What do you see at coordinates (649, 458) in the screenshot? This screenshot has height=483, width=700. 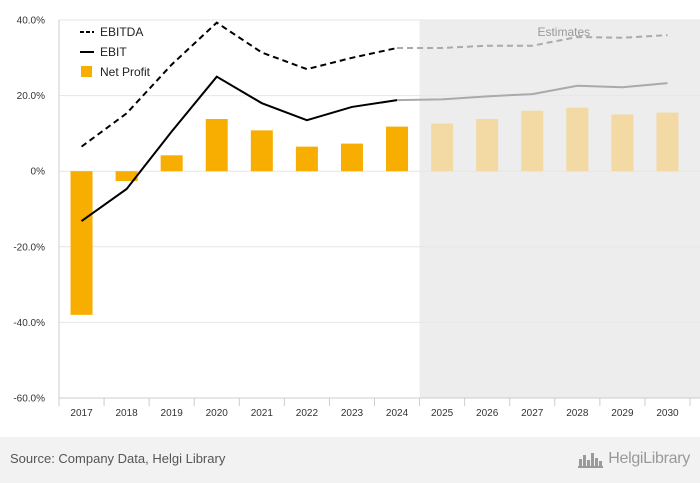 I see `brand-name: HelgiLibrary` at bounding box center [649, 458].